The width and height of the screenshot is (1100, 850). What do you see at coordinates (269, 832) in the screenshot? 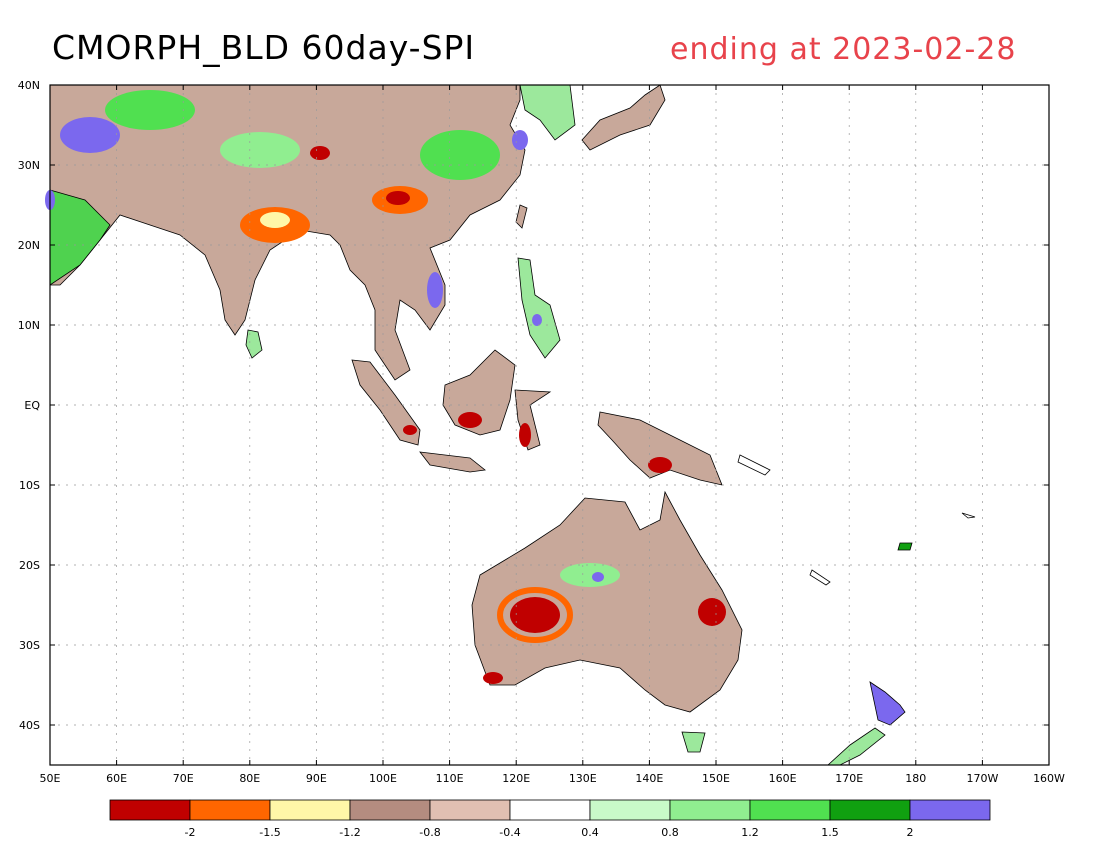
I see `legend-label: -1.5` at bounding box center [269, 832].